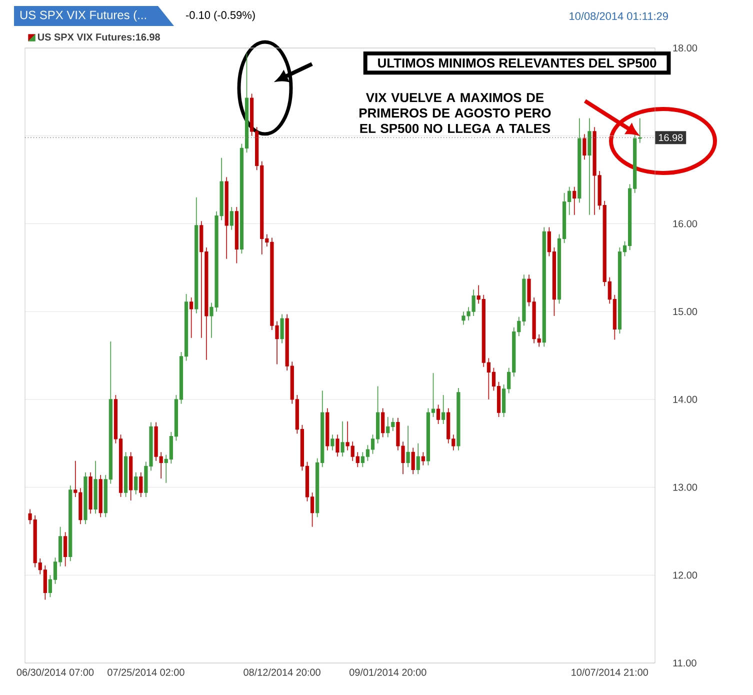  What do you see at coordinates (670, 138) in the screenshot?
I see `ref-line-label: 16.98` at bounding box center [670, 138].